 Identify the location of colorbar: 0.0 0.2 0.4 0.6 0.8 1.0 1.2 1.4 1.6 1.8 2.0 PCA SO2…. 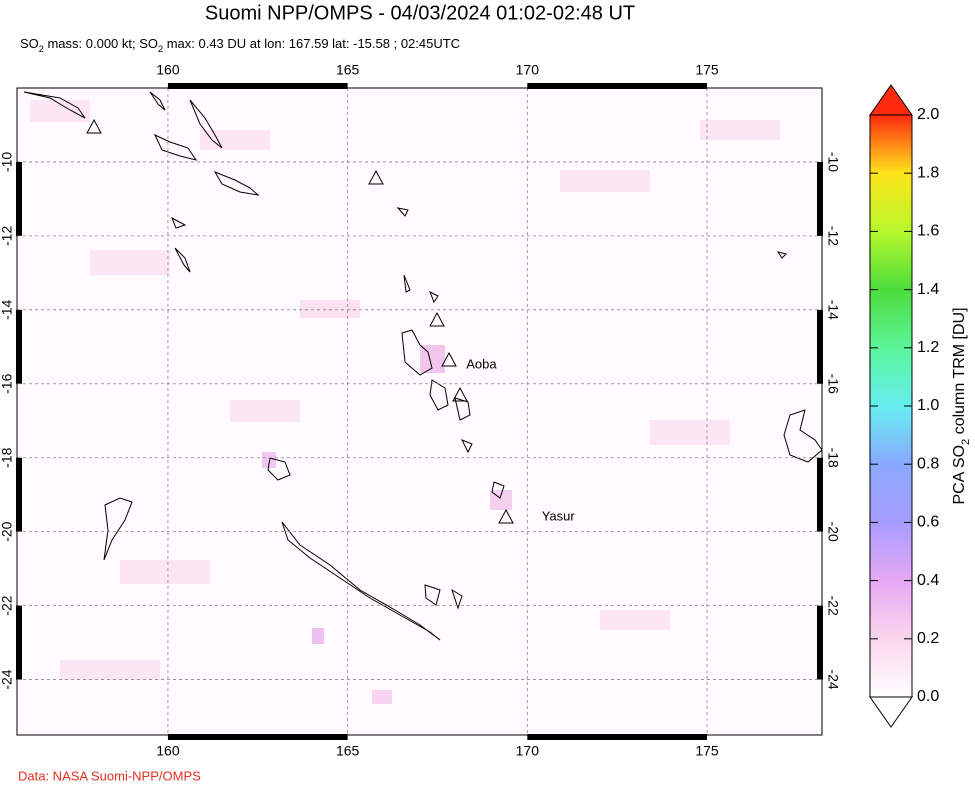
(920, 406).